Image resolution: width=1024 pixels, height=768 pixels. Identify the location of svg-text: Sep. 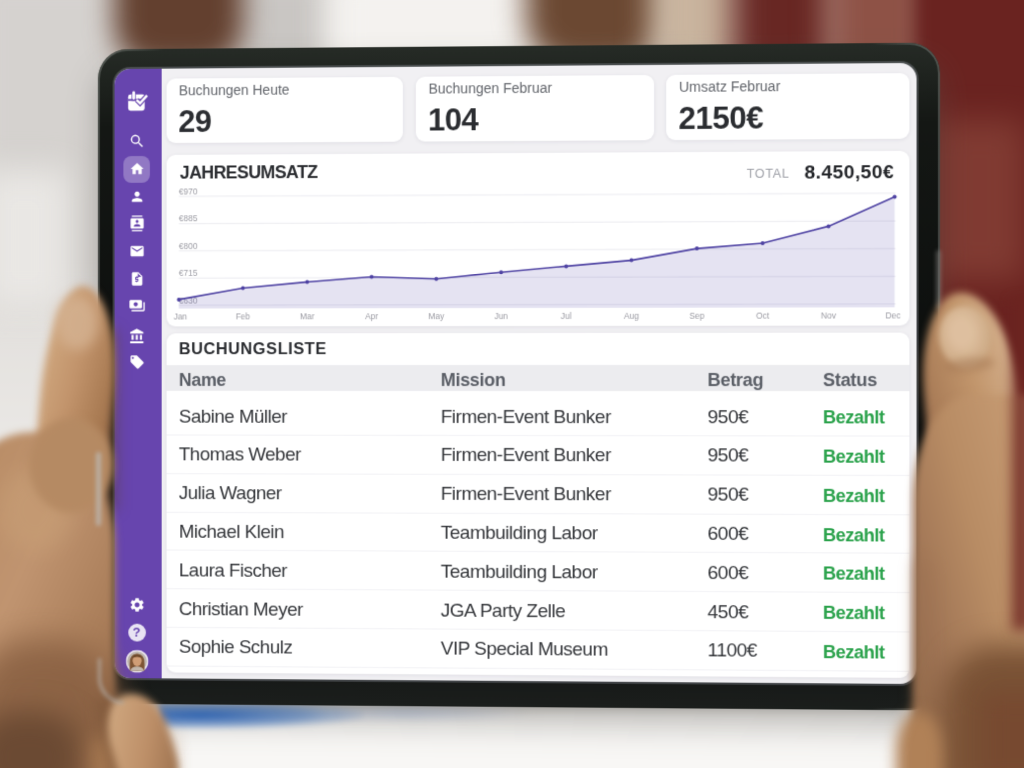
(697, 315).